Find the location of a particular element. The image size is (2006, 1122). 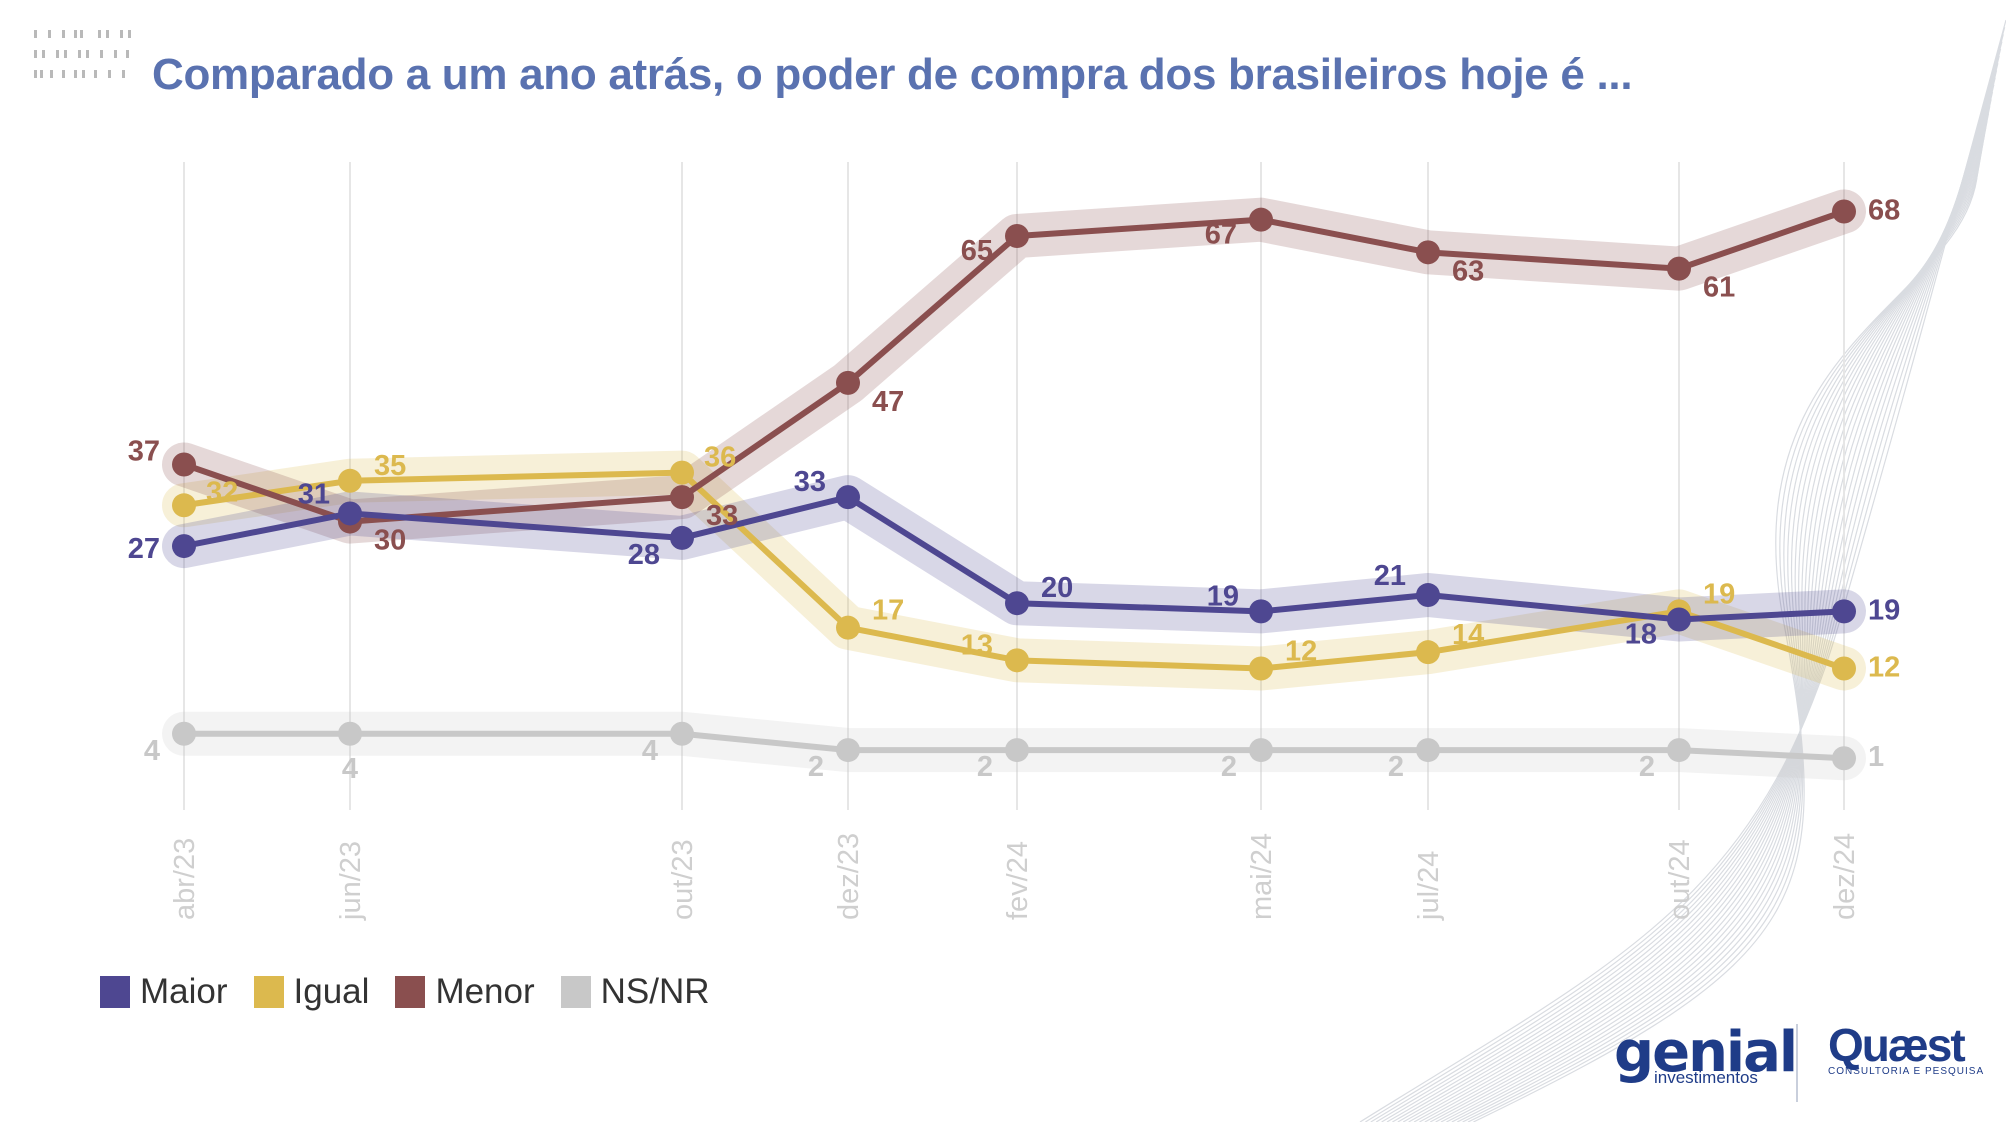

point-nsnr-jun23 is located at coordinates (350, 733).